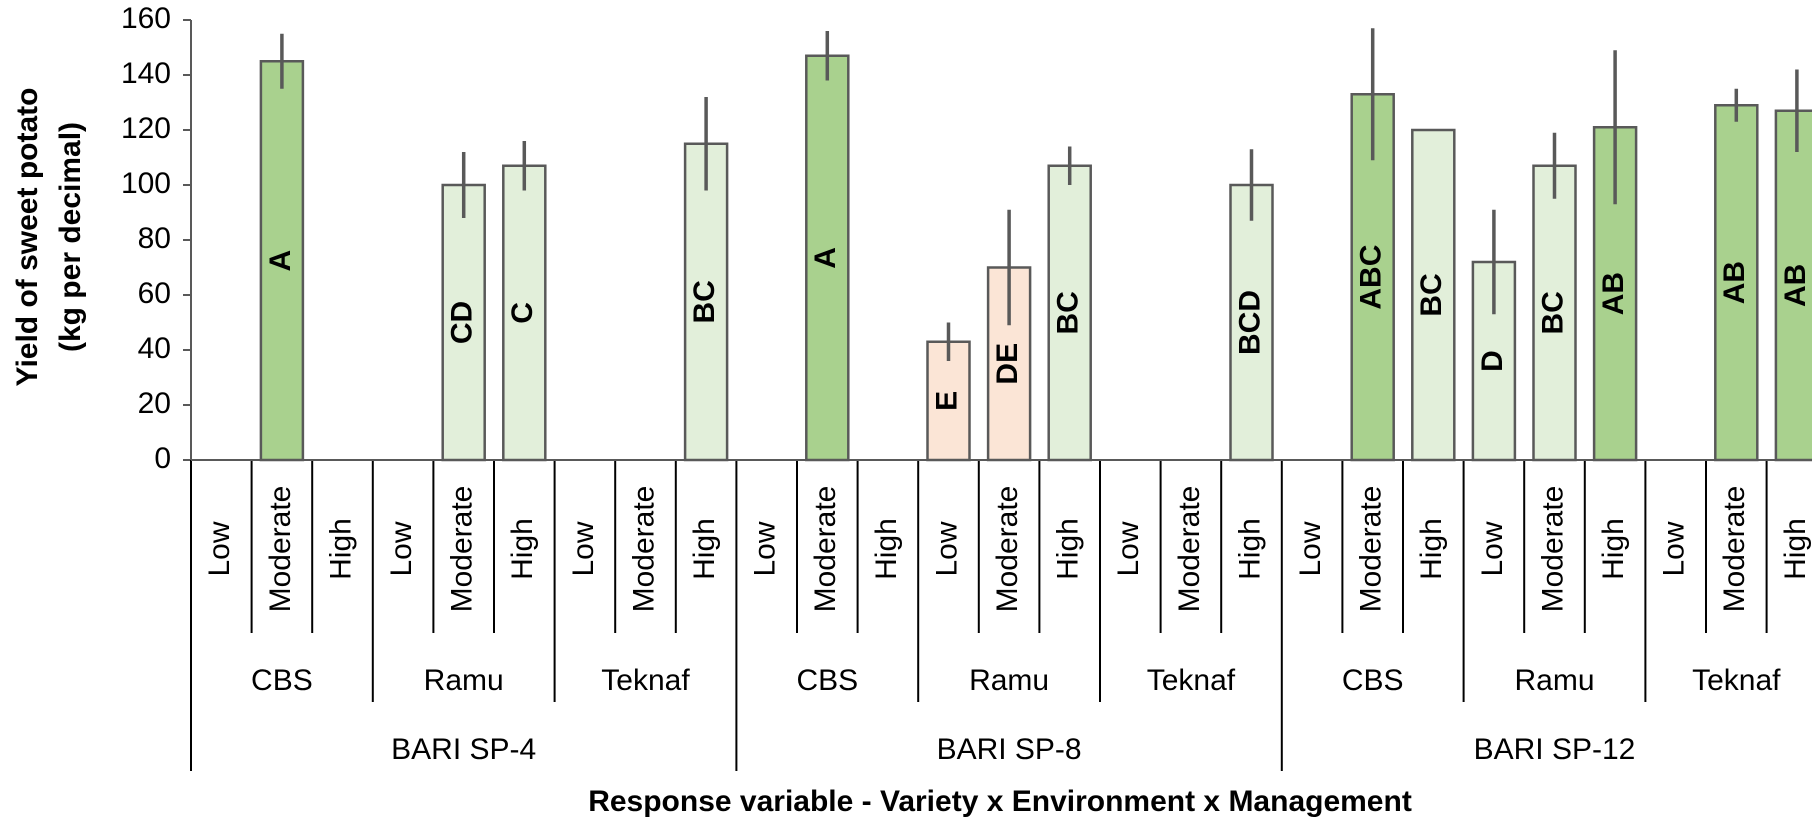 The width and height of the screenshot is (1812, 822). What do you see at coordinates (1009, 749) in the screenshot?
I see `variety-label: BARI SP-8` at bounding box center [1009, 749].